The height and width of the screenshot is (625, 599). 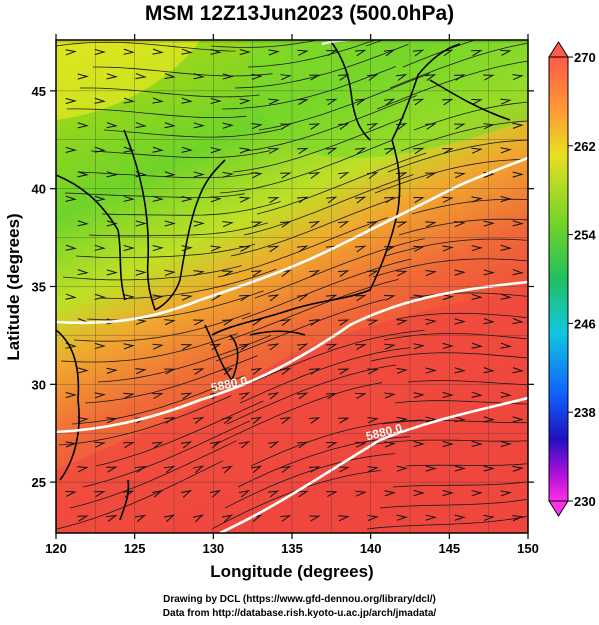 I want to click on y-tick-label: 40, so click(x=39, y=189).